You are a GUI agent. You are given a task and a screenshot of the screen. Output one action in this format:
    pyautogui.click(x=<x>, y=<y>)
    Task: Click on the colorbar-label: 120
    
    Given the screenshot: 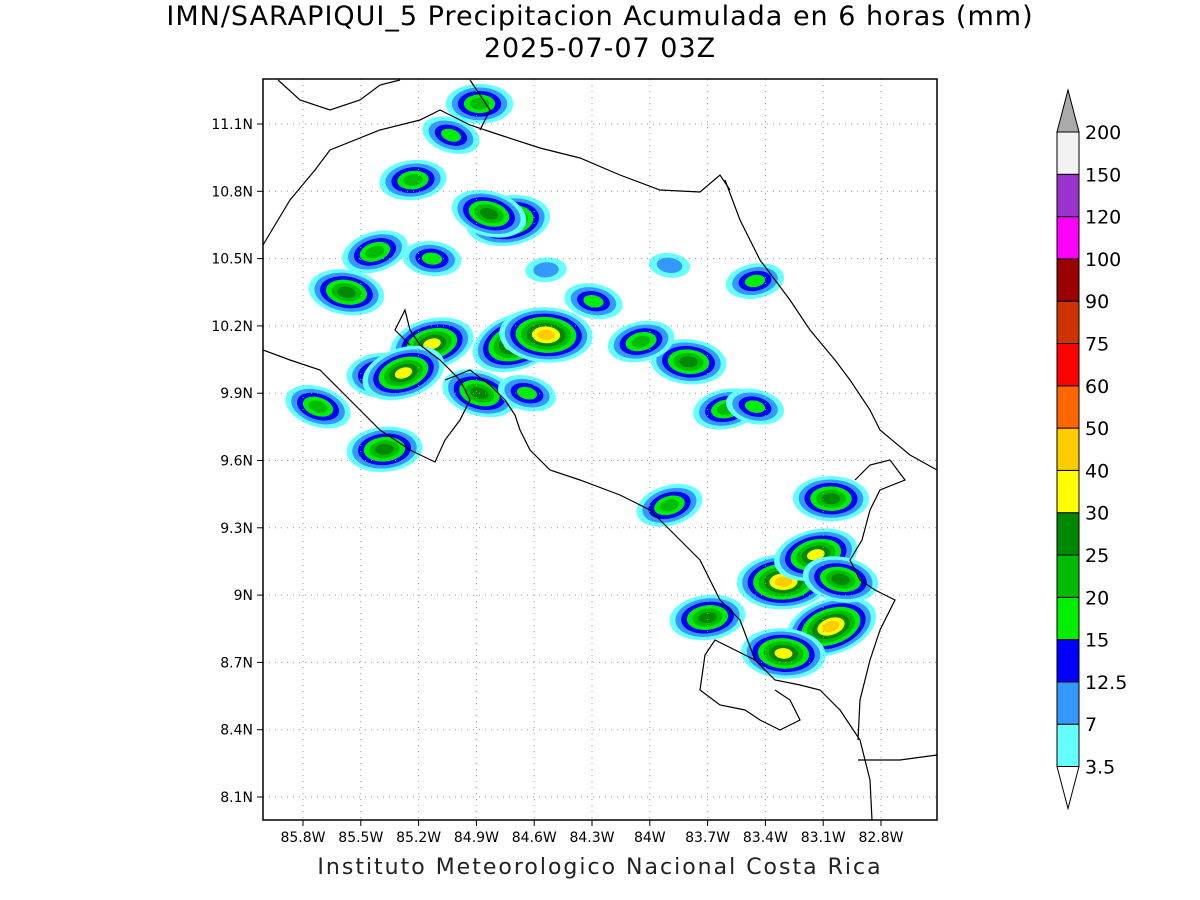 What is the action you would take?
    pyautogui.click(x=1103, y=218)
    